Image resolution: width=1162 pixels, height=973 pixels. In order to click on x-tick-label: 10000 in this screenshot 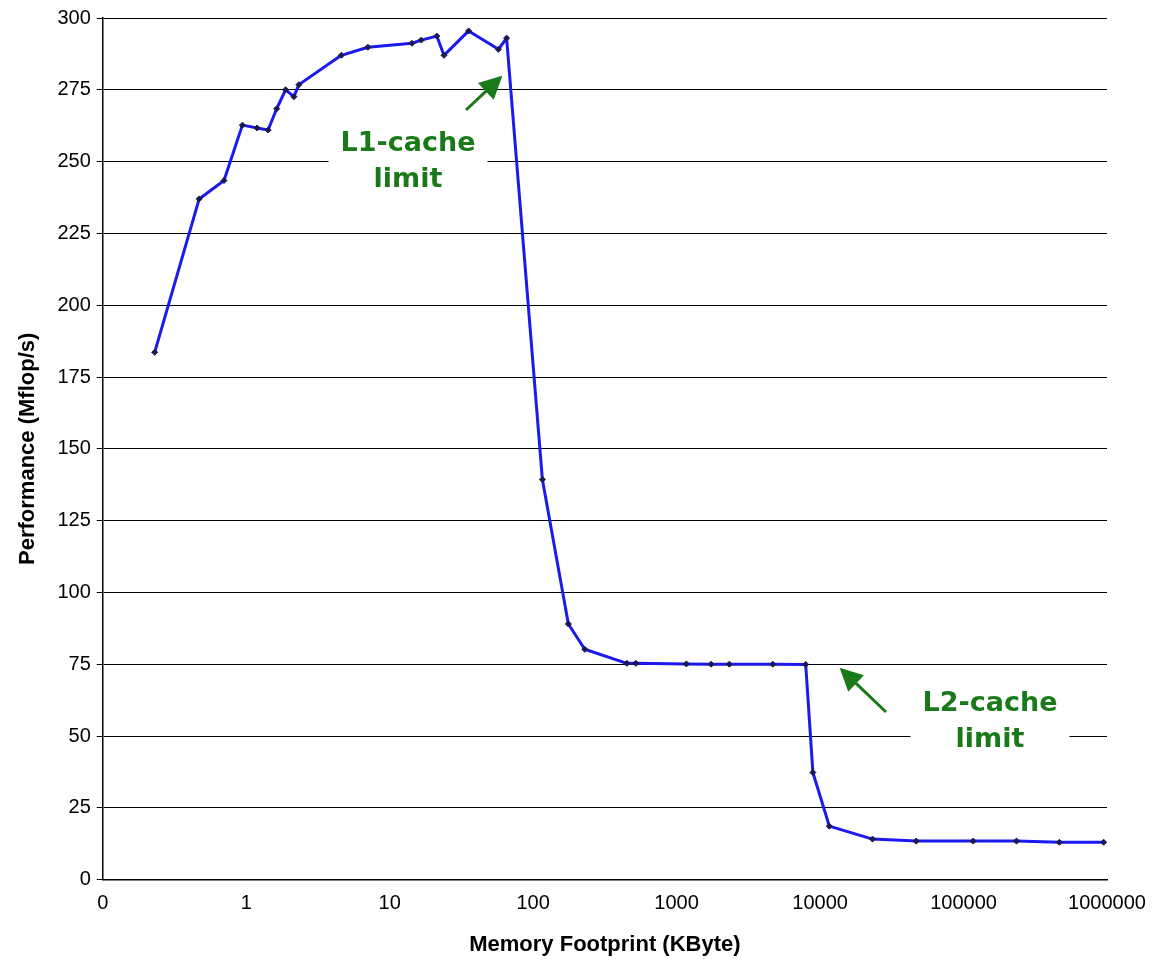, I will do `click(820, 902)`.